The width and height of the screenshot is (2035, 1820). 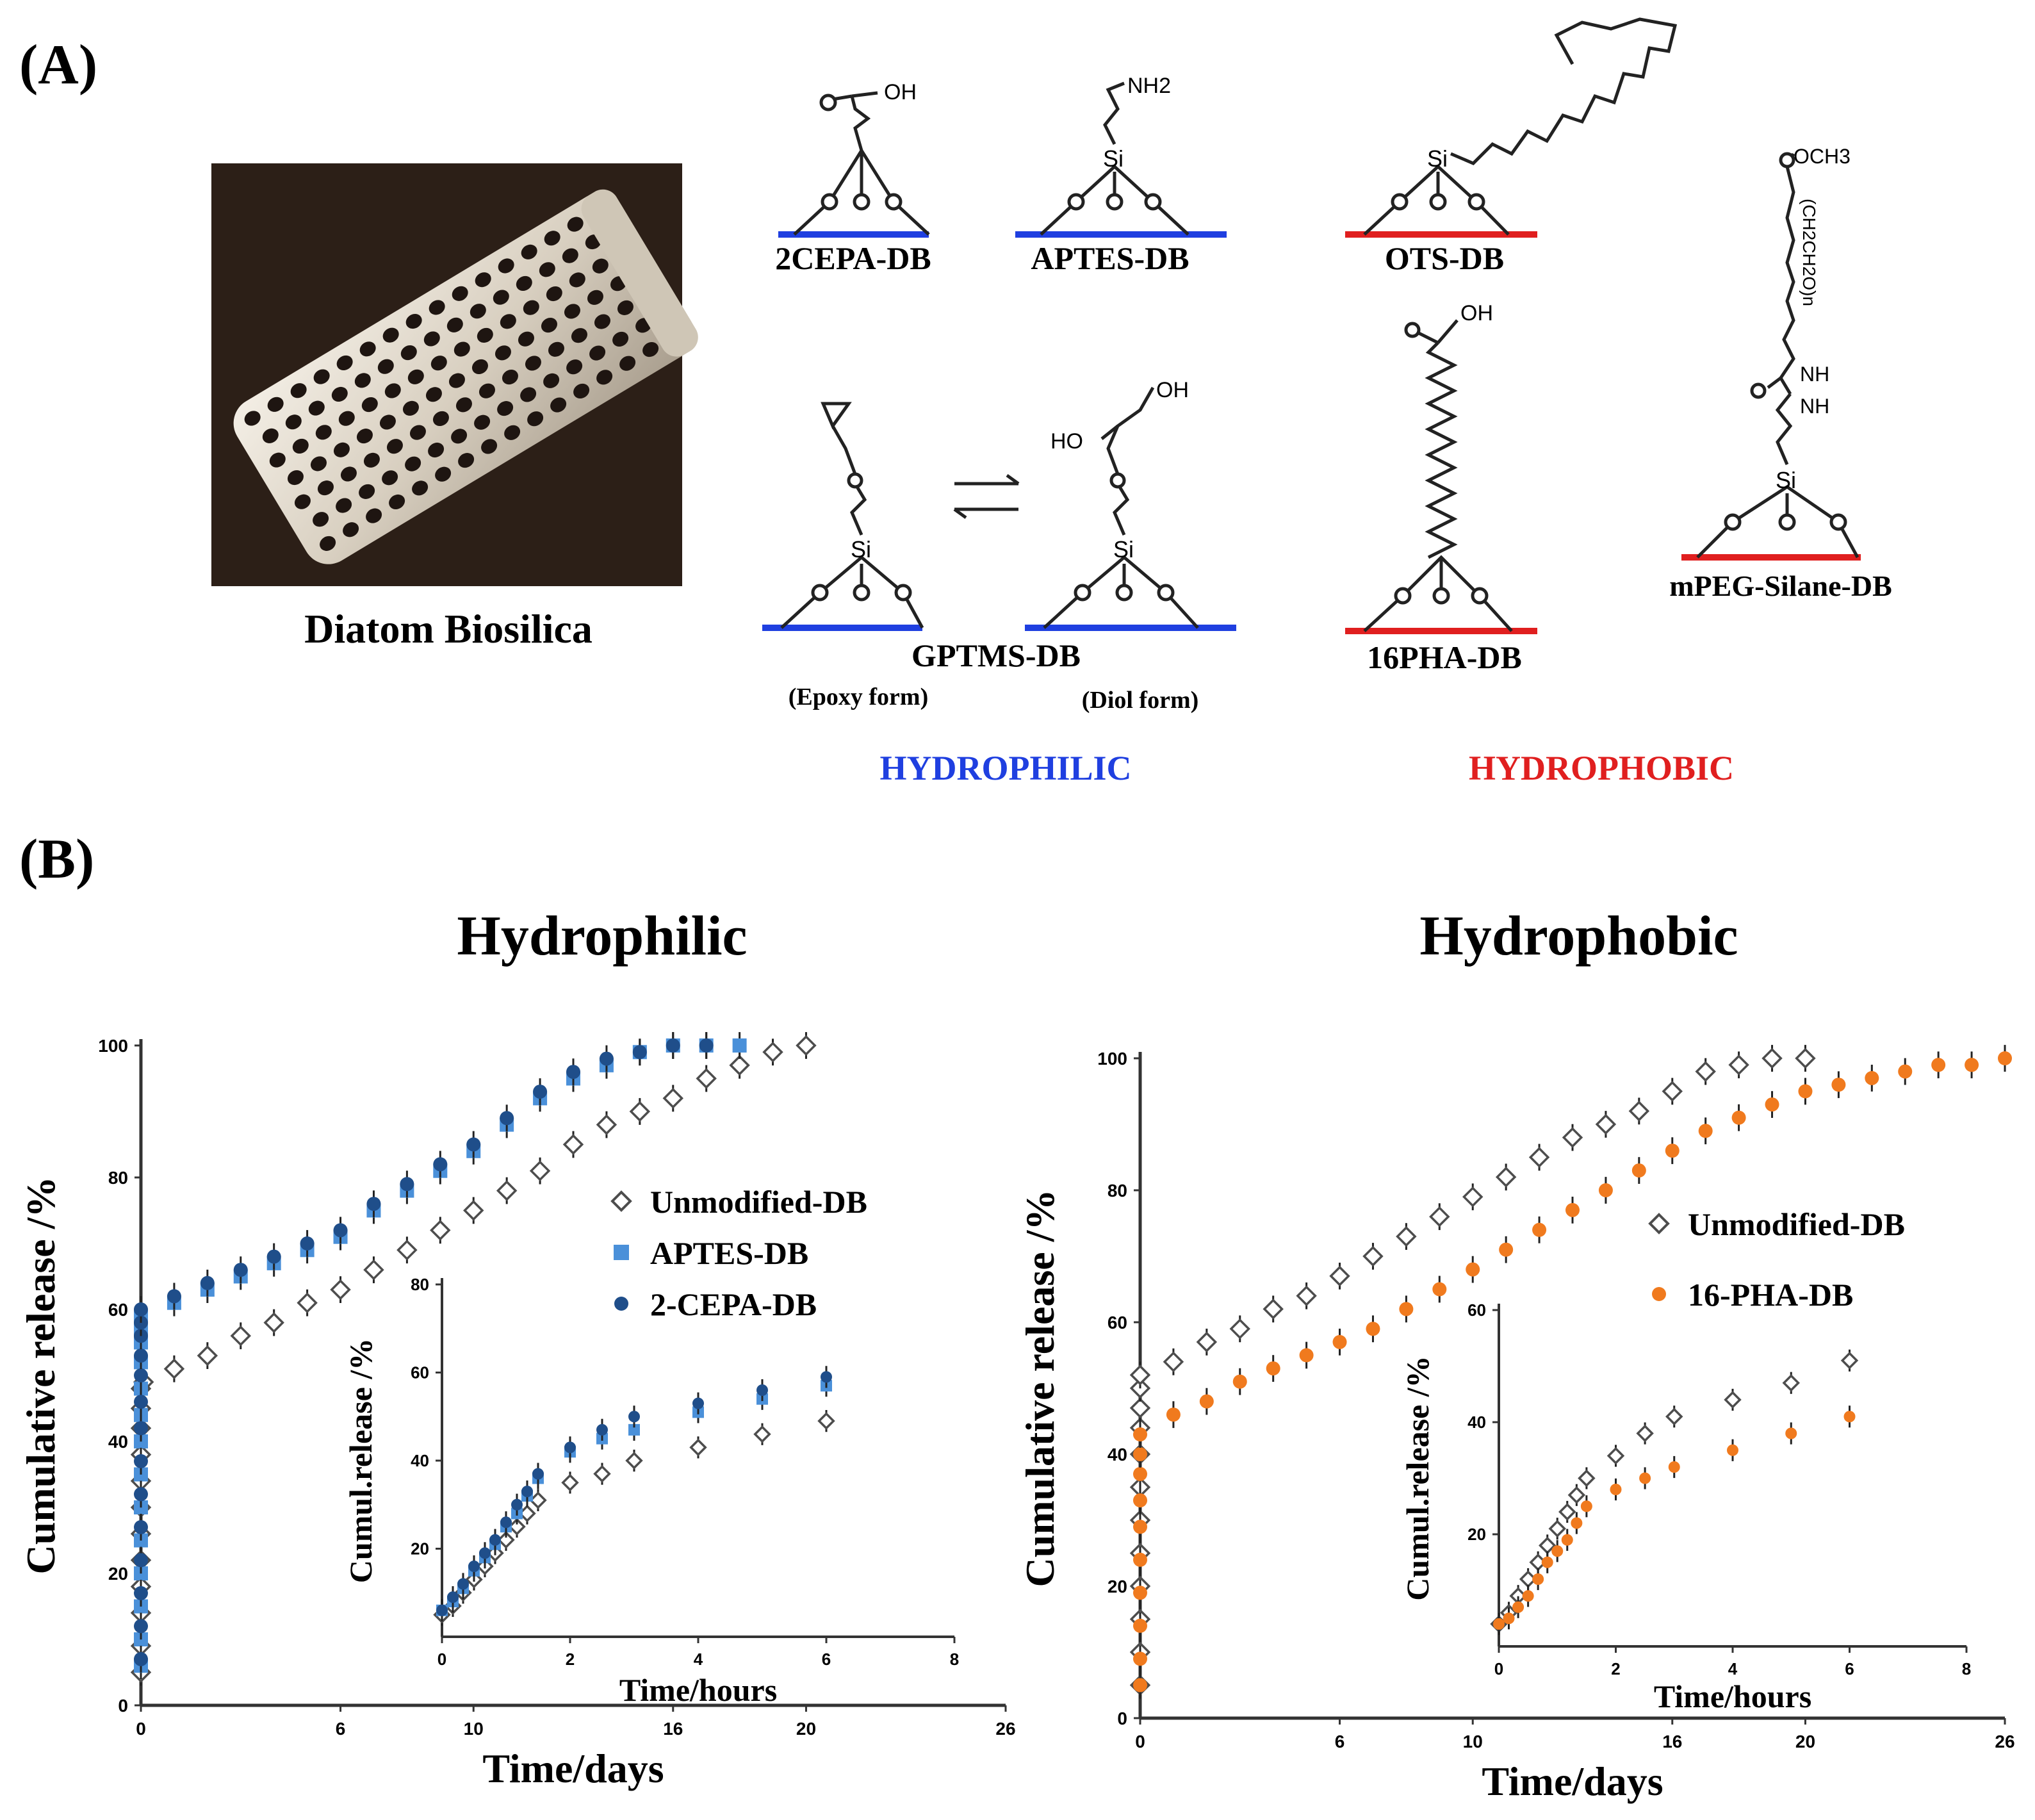 What do you see at coordinates (420, 1372) in the screenshot?
I see `hydrophilic-inset-y-tick-label: 60` at bounding box center [420, 1372].